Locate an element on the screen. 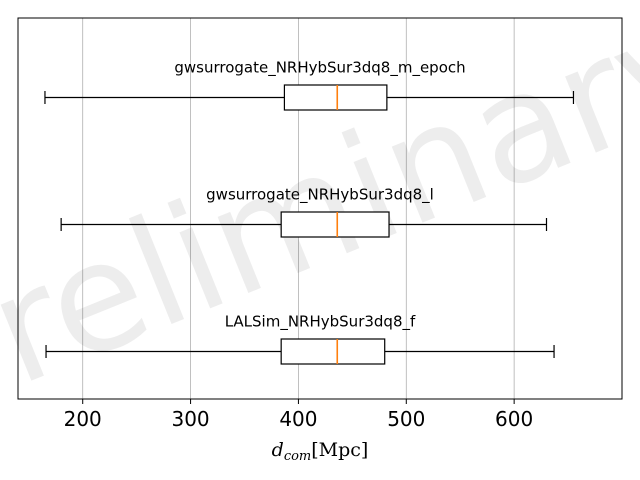  series-label: gwsurrogate_NRHybSur3dq8_m_epoch is located at coordinates (319, 68).